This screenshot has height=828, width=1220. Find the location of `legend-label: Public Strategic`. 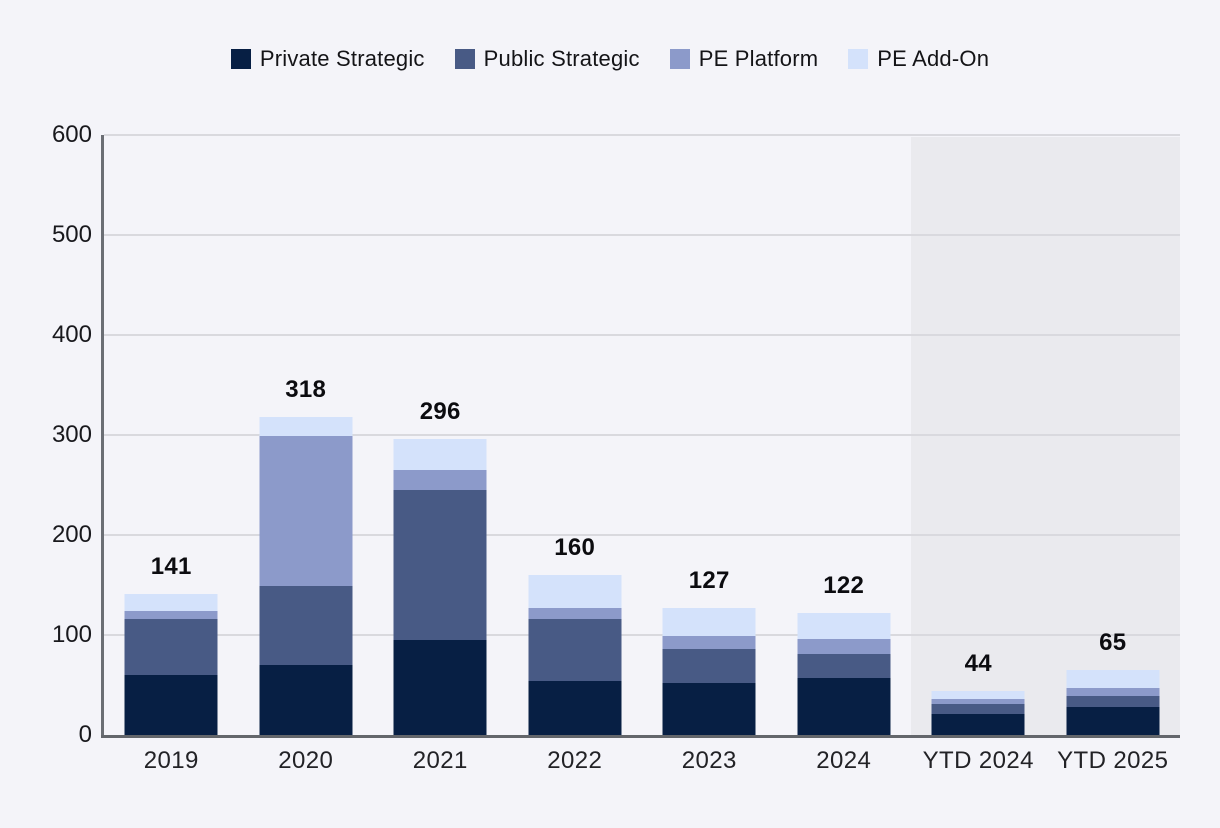

legend-label: Public Strategic is located at coordinates (561, 58).